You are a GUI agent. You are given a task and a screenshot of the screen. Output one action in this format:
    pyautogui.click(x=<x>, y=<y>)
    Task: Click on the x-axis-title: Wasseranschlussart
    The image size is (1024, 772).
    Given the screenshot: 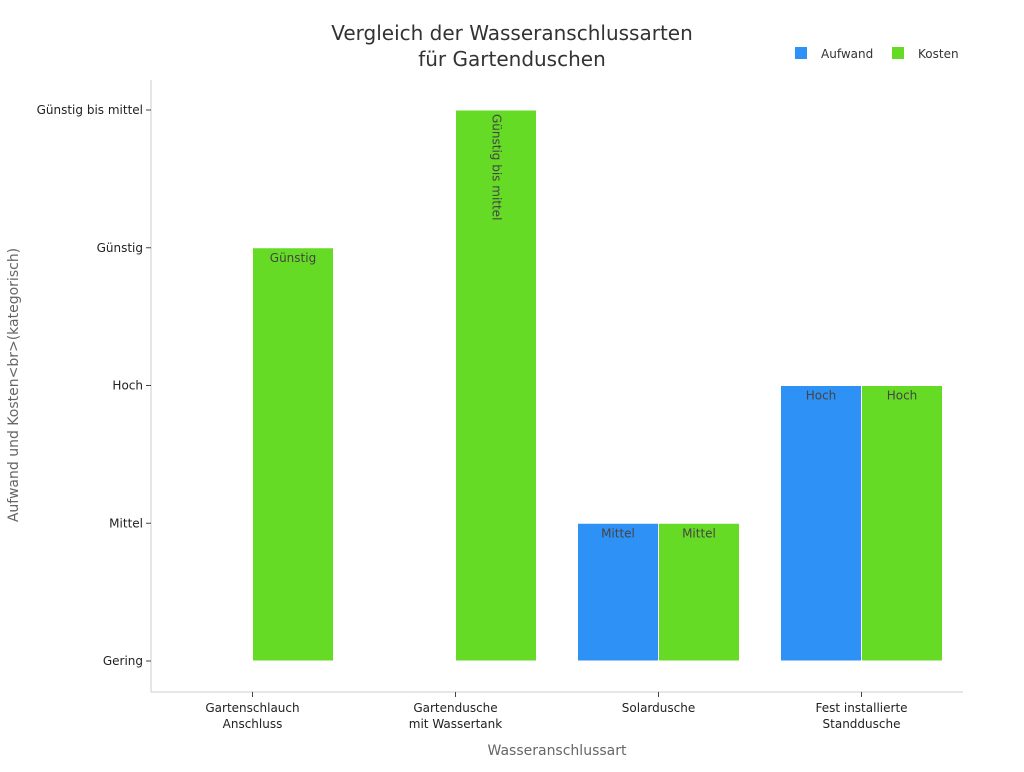 What is the action you would take?
    pyautogui.click(x=557, y=751)
    